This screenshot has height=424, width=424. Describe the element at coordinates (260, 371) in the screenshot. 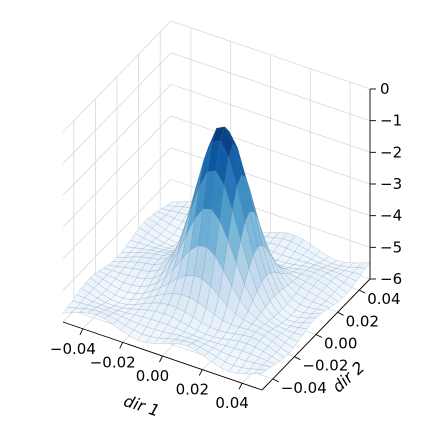

I see `surface-cell` at that location.